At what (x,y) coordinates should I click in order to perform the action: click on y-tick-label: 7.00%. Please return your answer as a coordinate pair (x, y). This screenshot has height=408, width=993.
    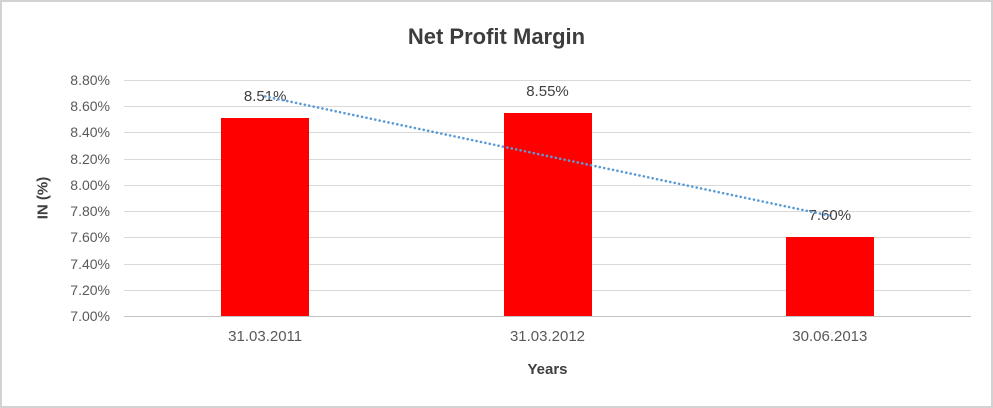
    Looking at the image, I should click on (90, 316).